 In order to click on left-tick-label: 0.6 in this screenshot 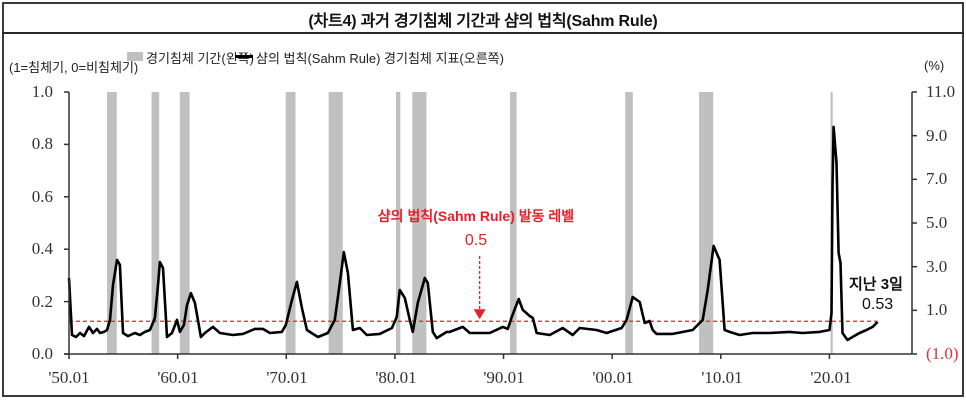, I will do `click(42, 196)`.